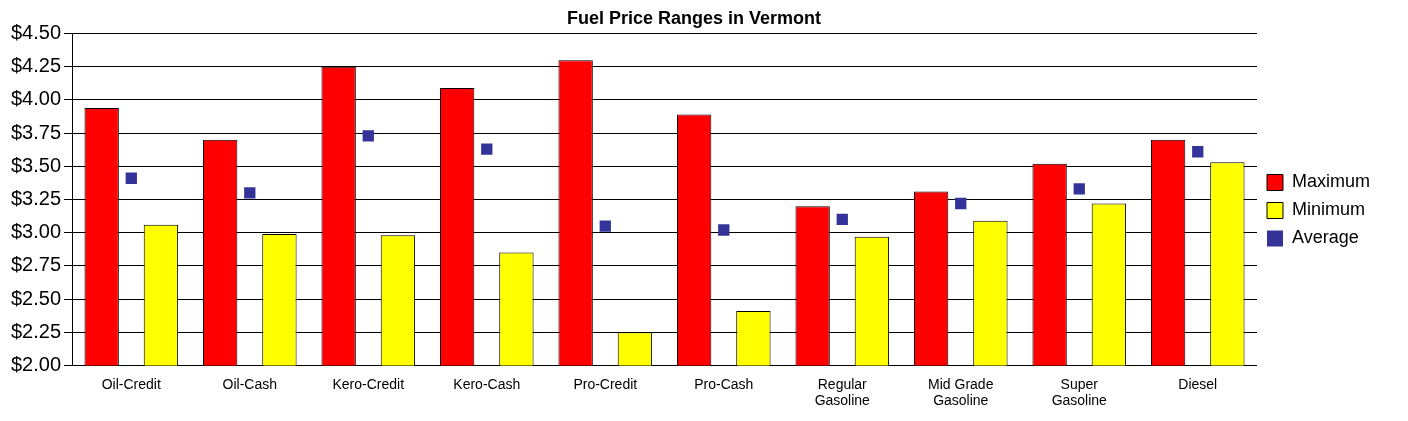 The image size is (1408, 421). I want to click on legend-label: Average, so click(1325, 237).